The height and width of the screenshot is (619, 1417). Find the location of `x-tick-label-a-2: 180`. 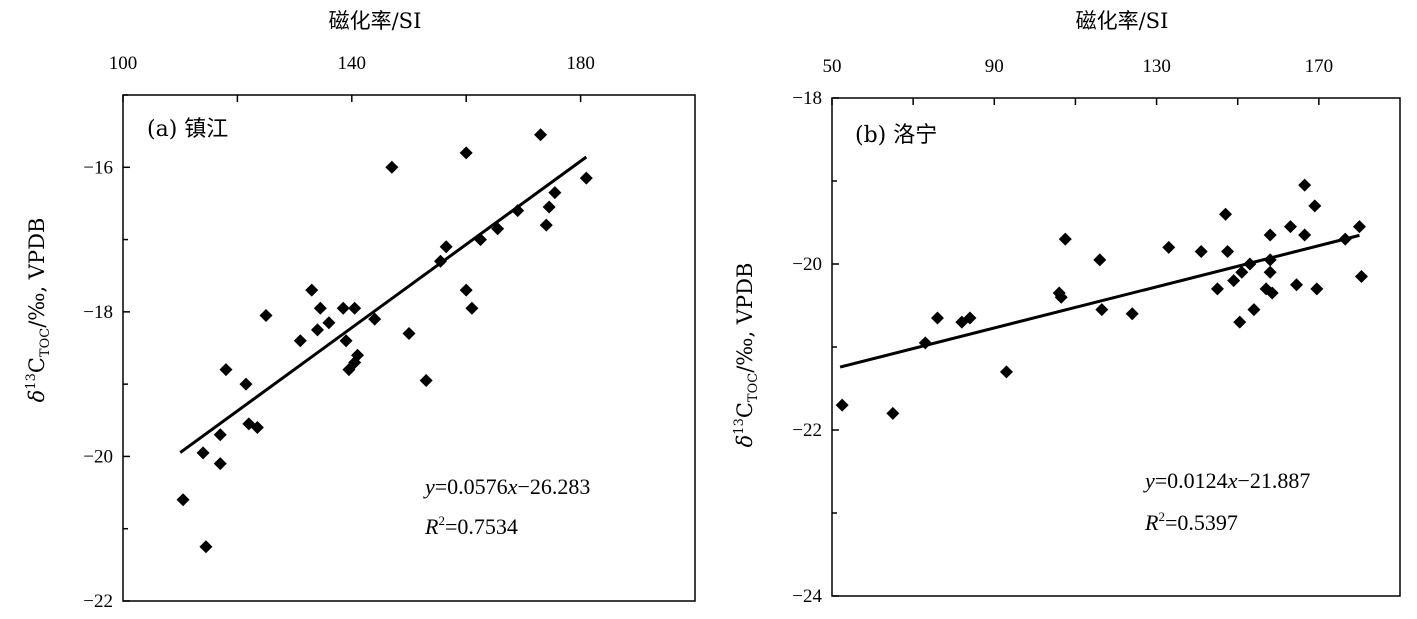

x-tick-label-a-2: 180 is located at coordinates (580, 63).